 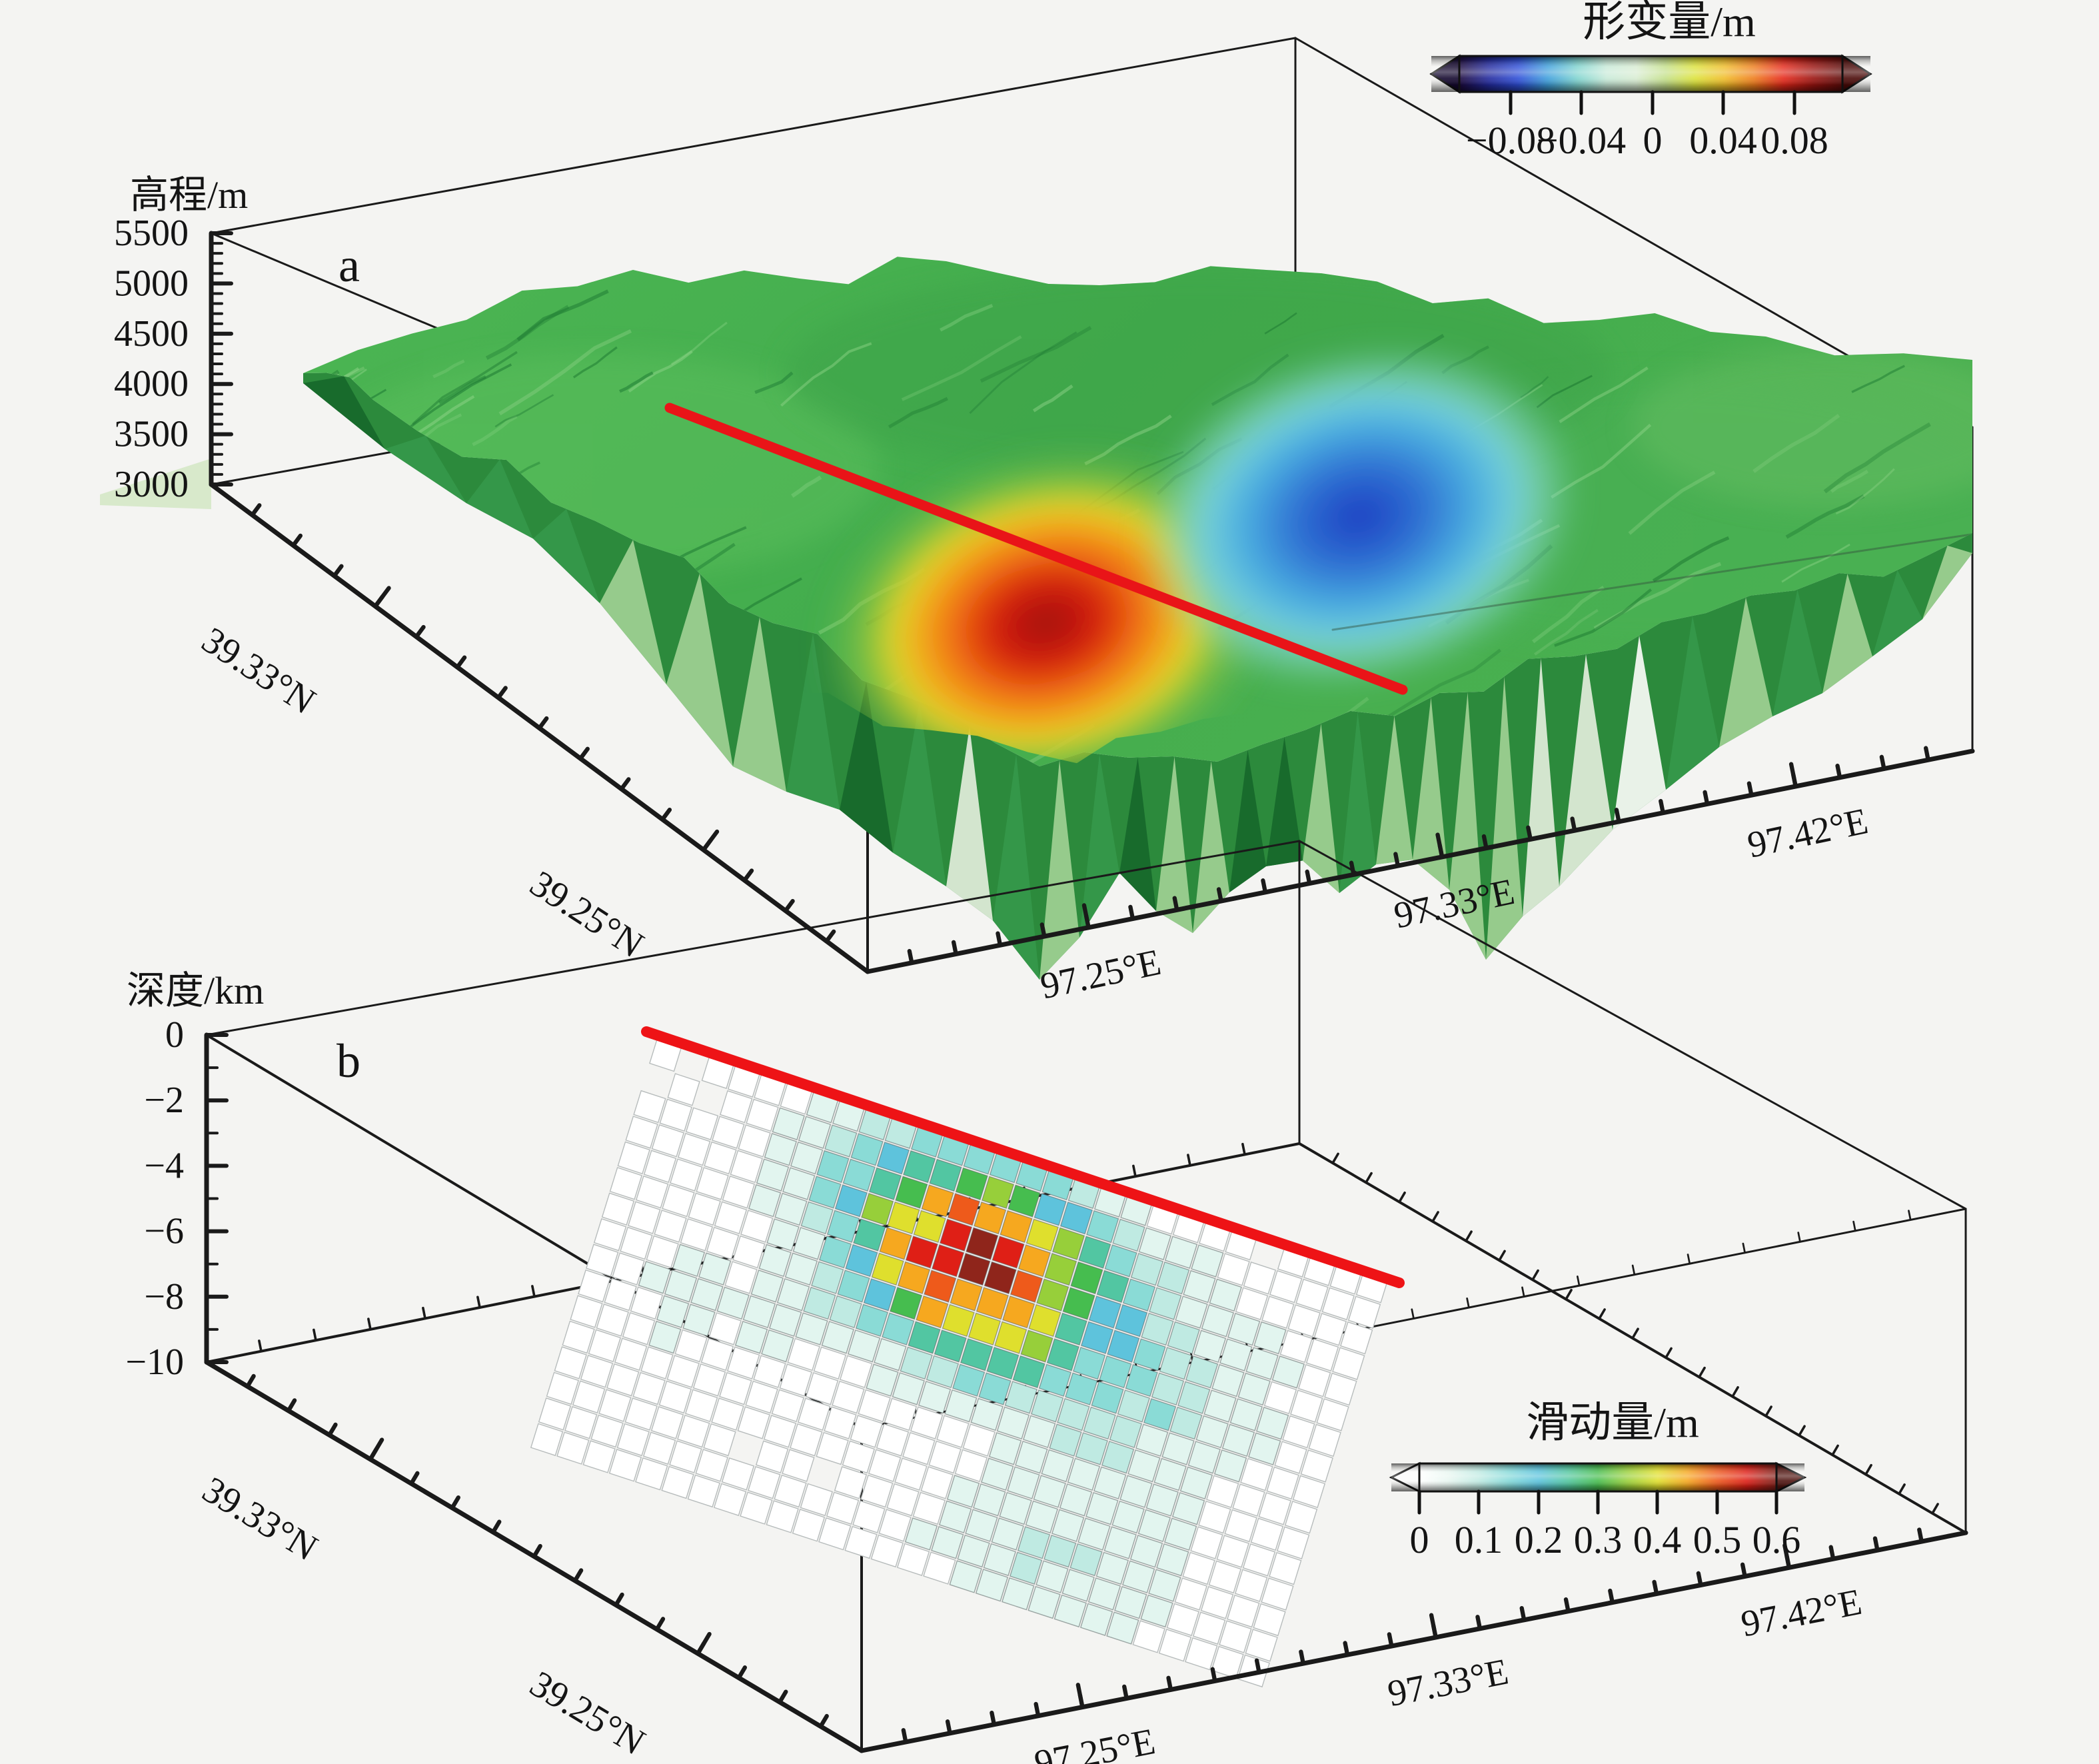 What do you see at coordinates (1036, 549) in the screenshot?
I see `fault-trace-line-a` at bounding box center [1036, 549].